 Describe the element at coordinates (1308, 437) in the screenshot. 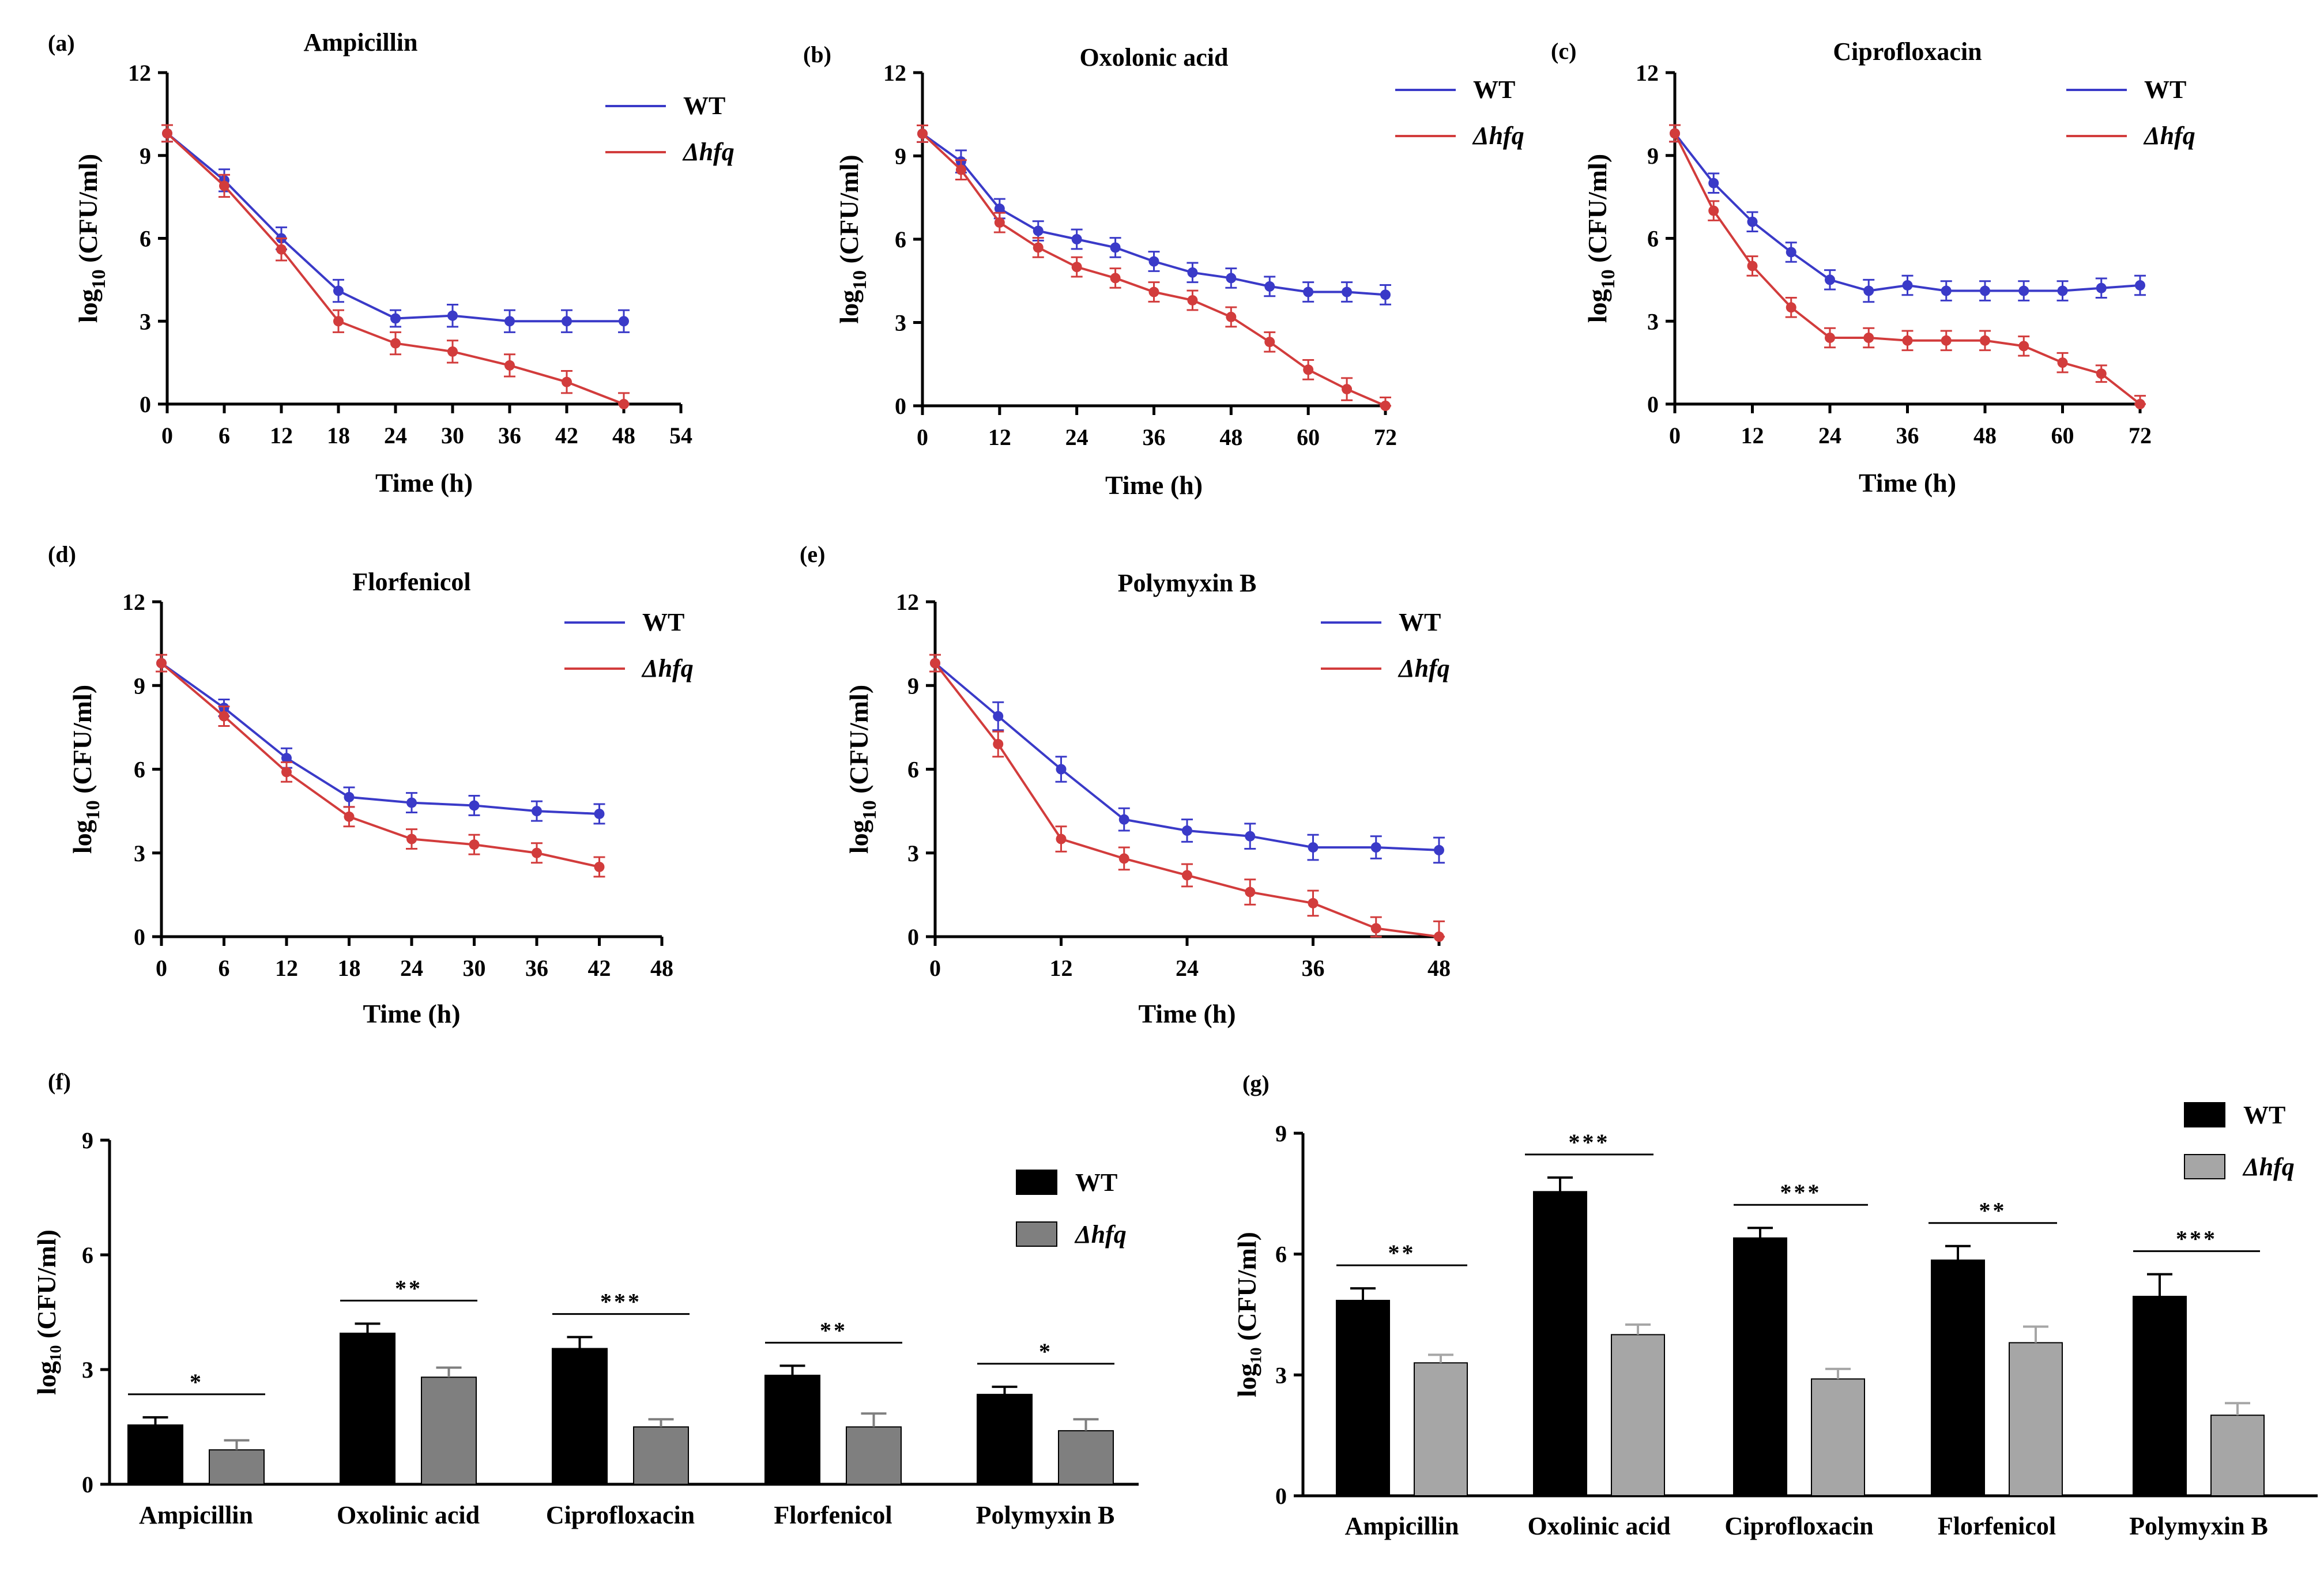

I see `x-tick-label: 60` at that location.